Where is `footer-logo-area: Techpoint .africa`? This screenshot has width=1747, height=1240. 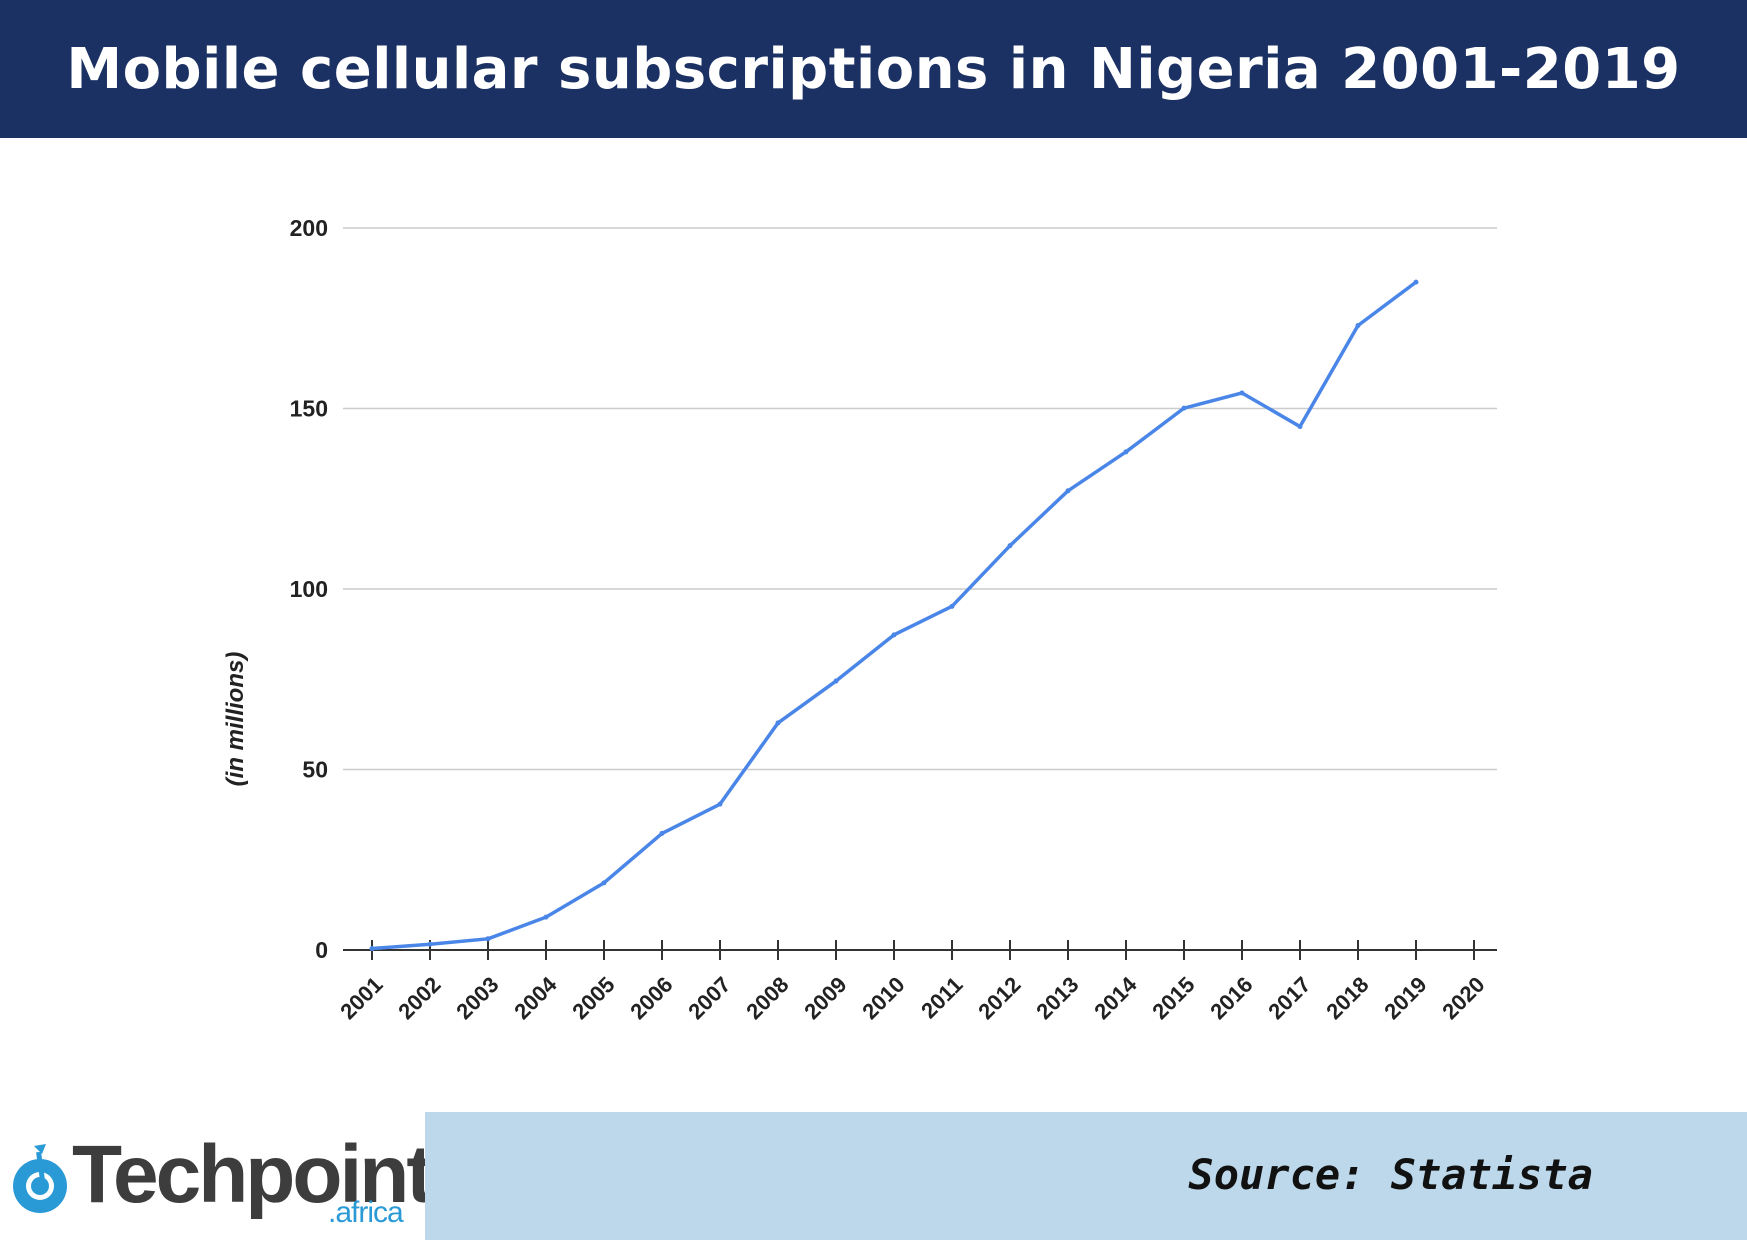 footer-logo-area: Techpoint .africa is located at coordinates (217, 1176).